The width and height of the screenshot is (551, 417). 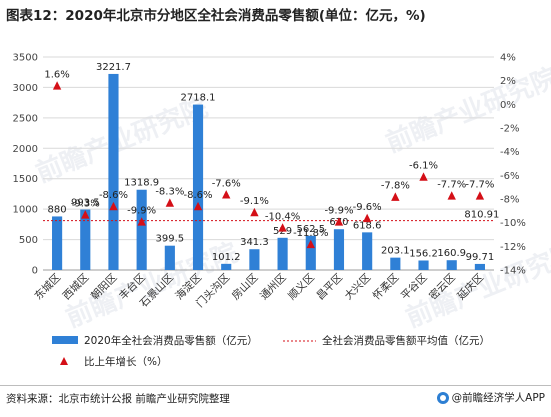 I want to click on y2-tick-label: 2%, so click(x=508, y=81).